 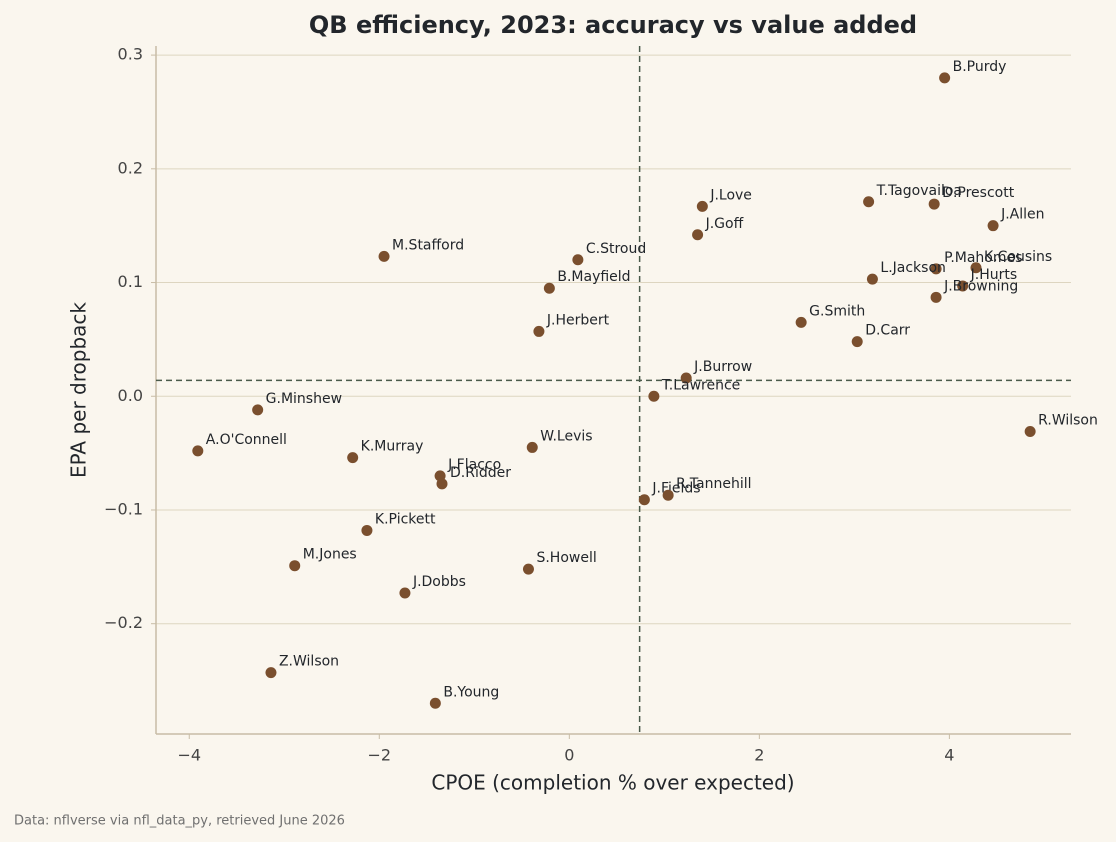 I want to click on point-label: D.Ridder, so click(x=480, y=473).